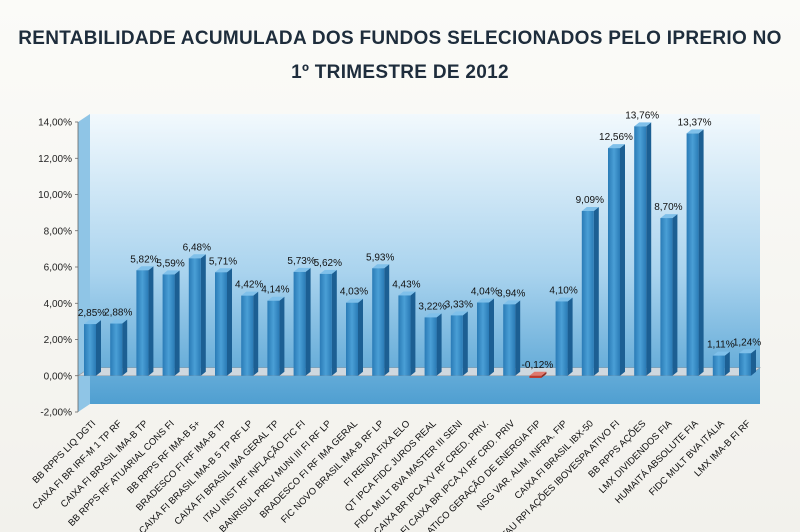 This screenshot has width=800, height=532. Describe the element at coordinates (419, 372) in the screenshot. I see `chart-floor` at that location.